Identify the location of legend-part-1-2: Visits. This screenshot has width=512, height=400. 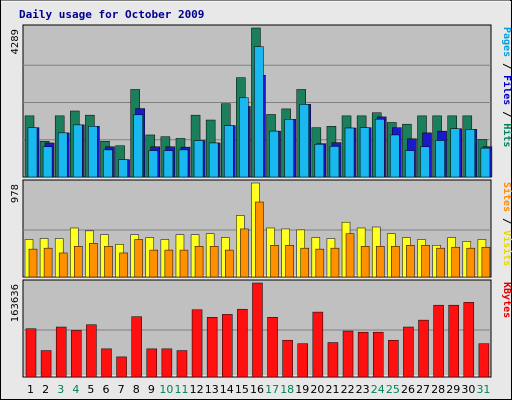
(506, 248).